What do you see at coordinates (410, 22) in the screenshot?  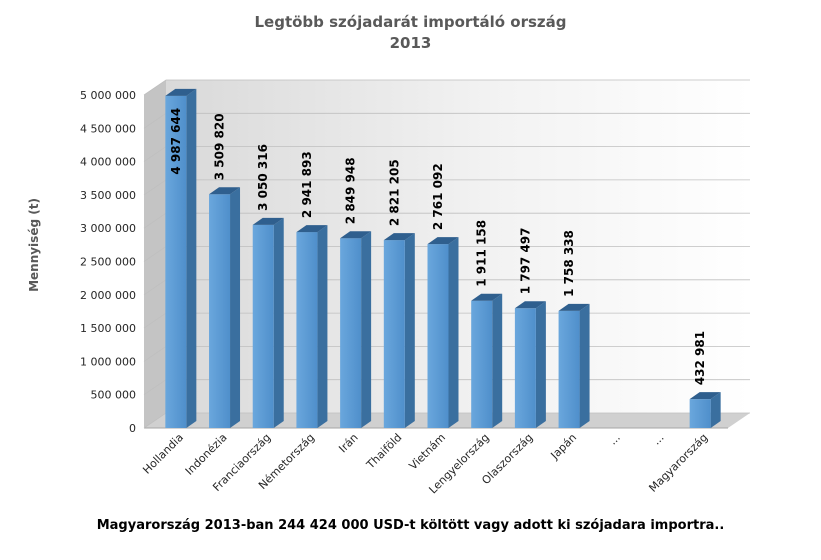 I see `chart-title: Legtöbb szójadarát importáló ország` at bounding box center [410, 22].